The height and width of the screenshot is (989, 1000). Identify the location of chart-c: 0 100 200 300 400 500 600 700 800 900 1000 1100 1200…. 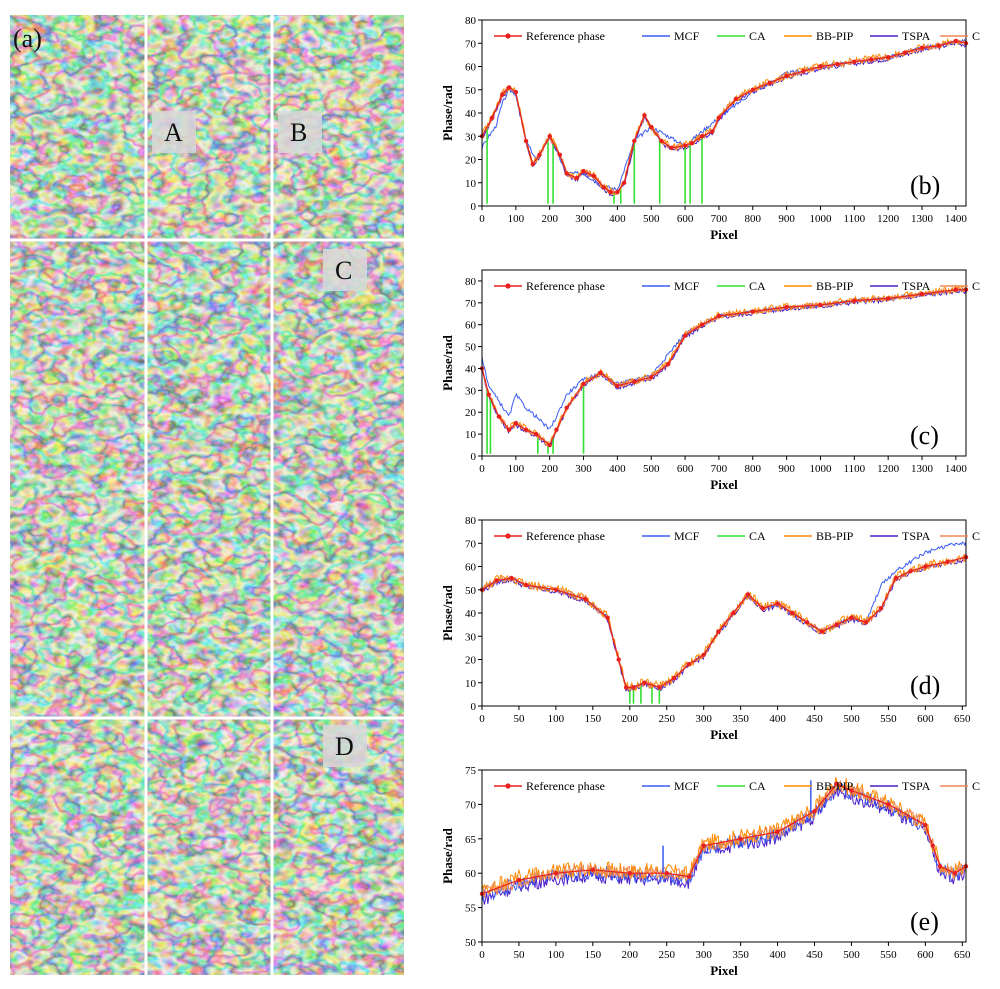
(710, 380).